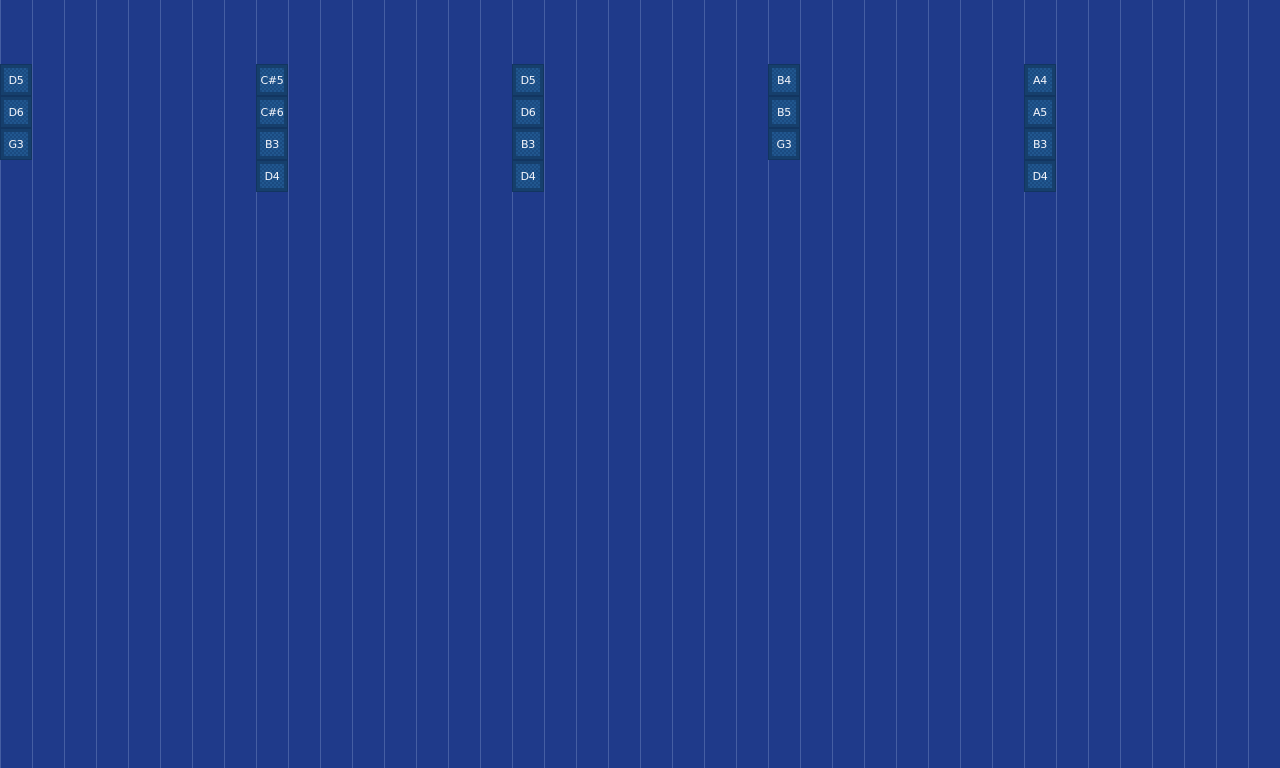 The height and width of the screenshot is (768, 1280). I want to click on note-column: A4 A5 B3 D4, so click(1040, 128).